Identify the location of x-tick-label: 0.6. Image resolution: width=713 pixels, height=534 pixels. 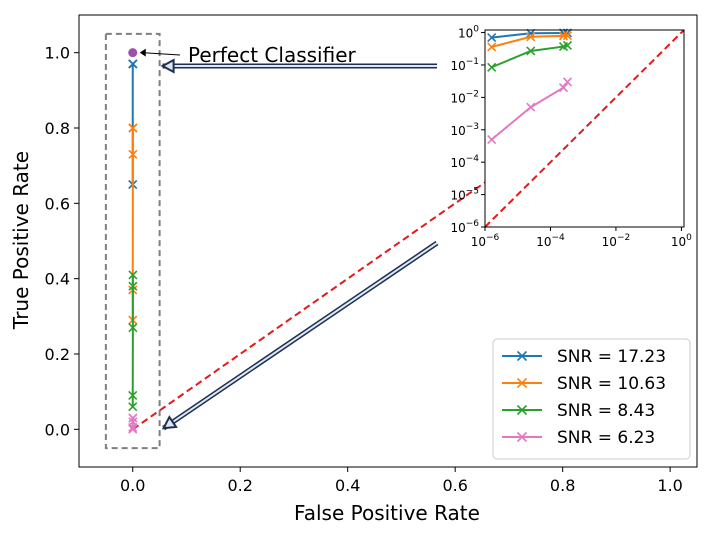
(454, 485).